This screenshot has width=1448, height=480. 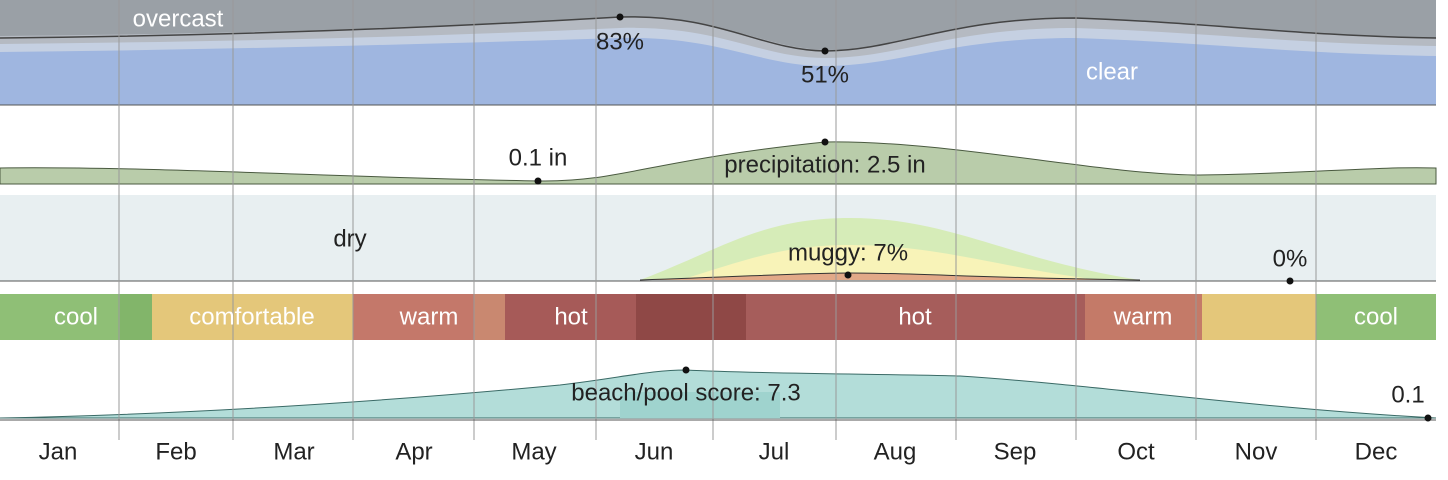 What do you see at coordinates (718, 71) in the screenshot?
I see `clear-area` at bounding box center [718, 71].